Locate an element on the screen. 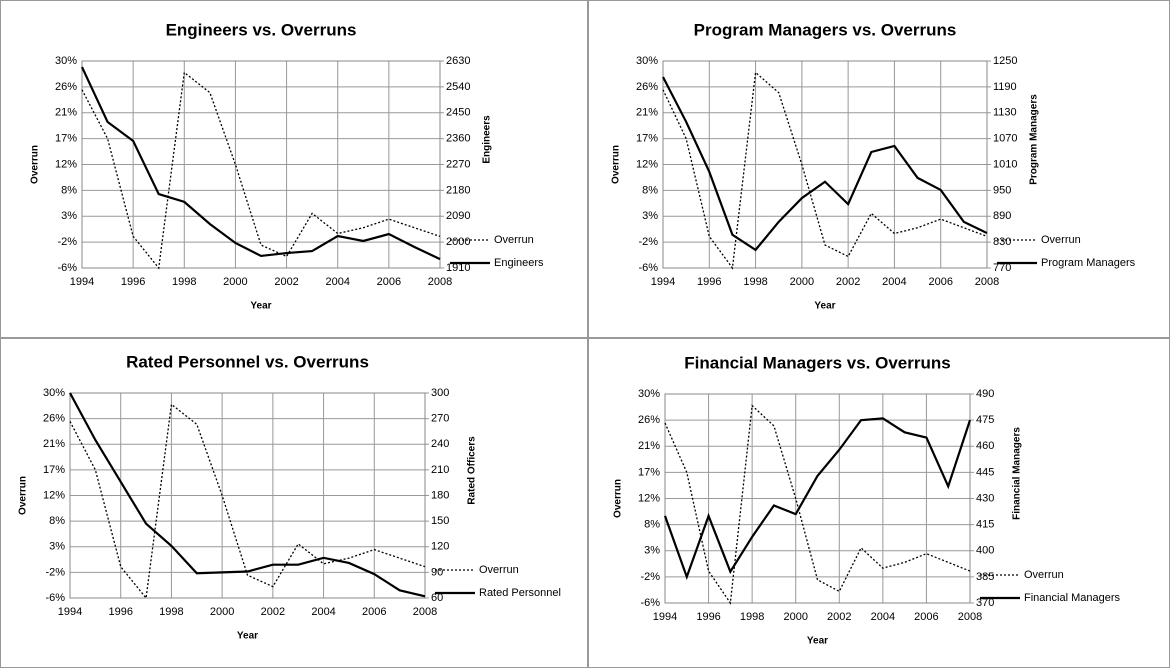  y2-tick-label: 490 is located at coordinates (985, 394).